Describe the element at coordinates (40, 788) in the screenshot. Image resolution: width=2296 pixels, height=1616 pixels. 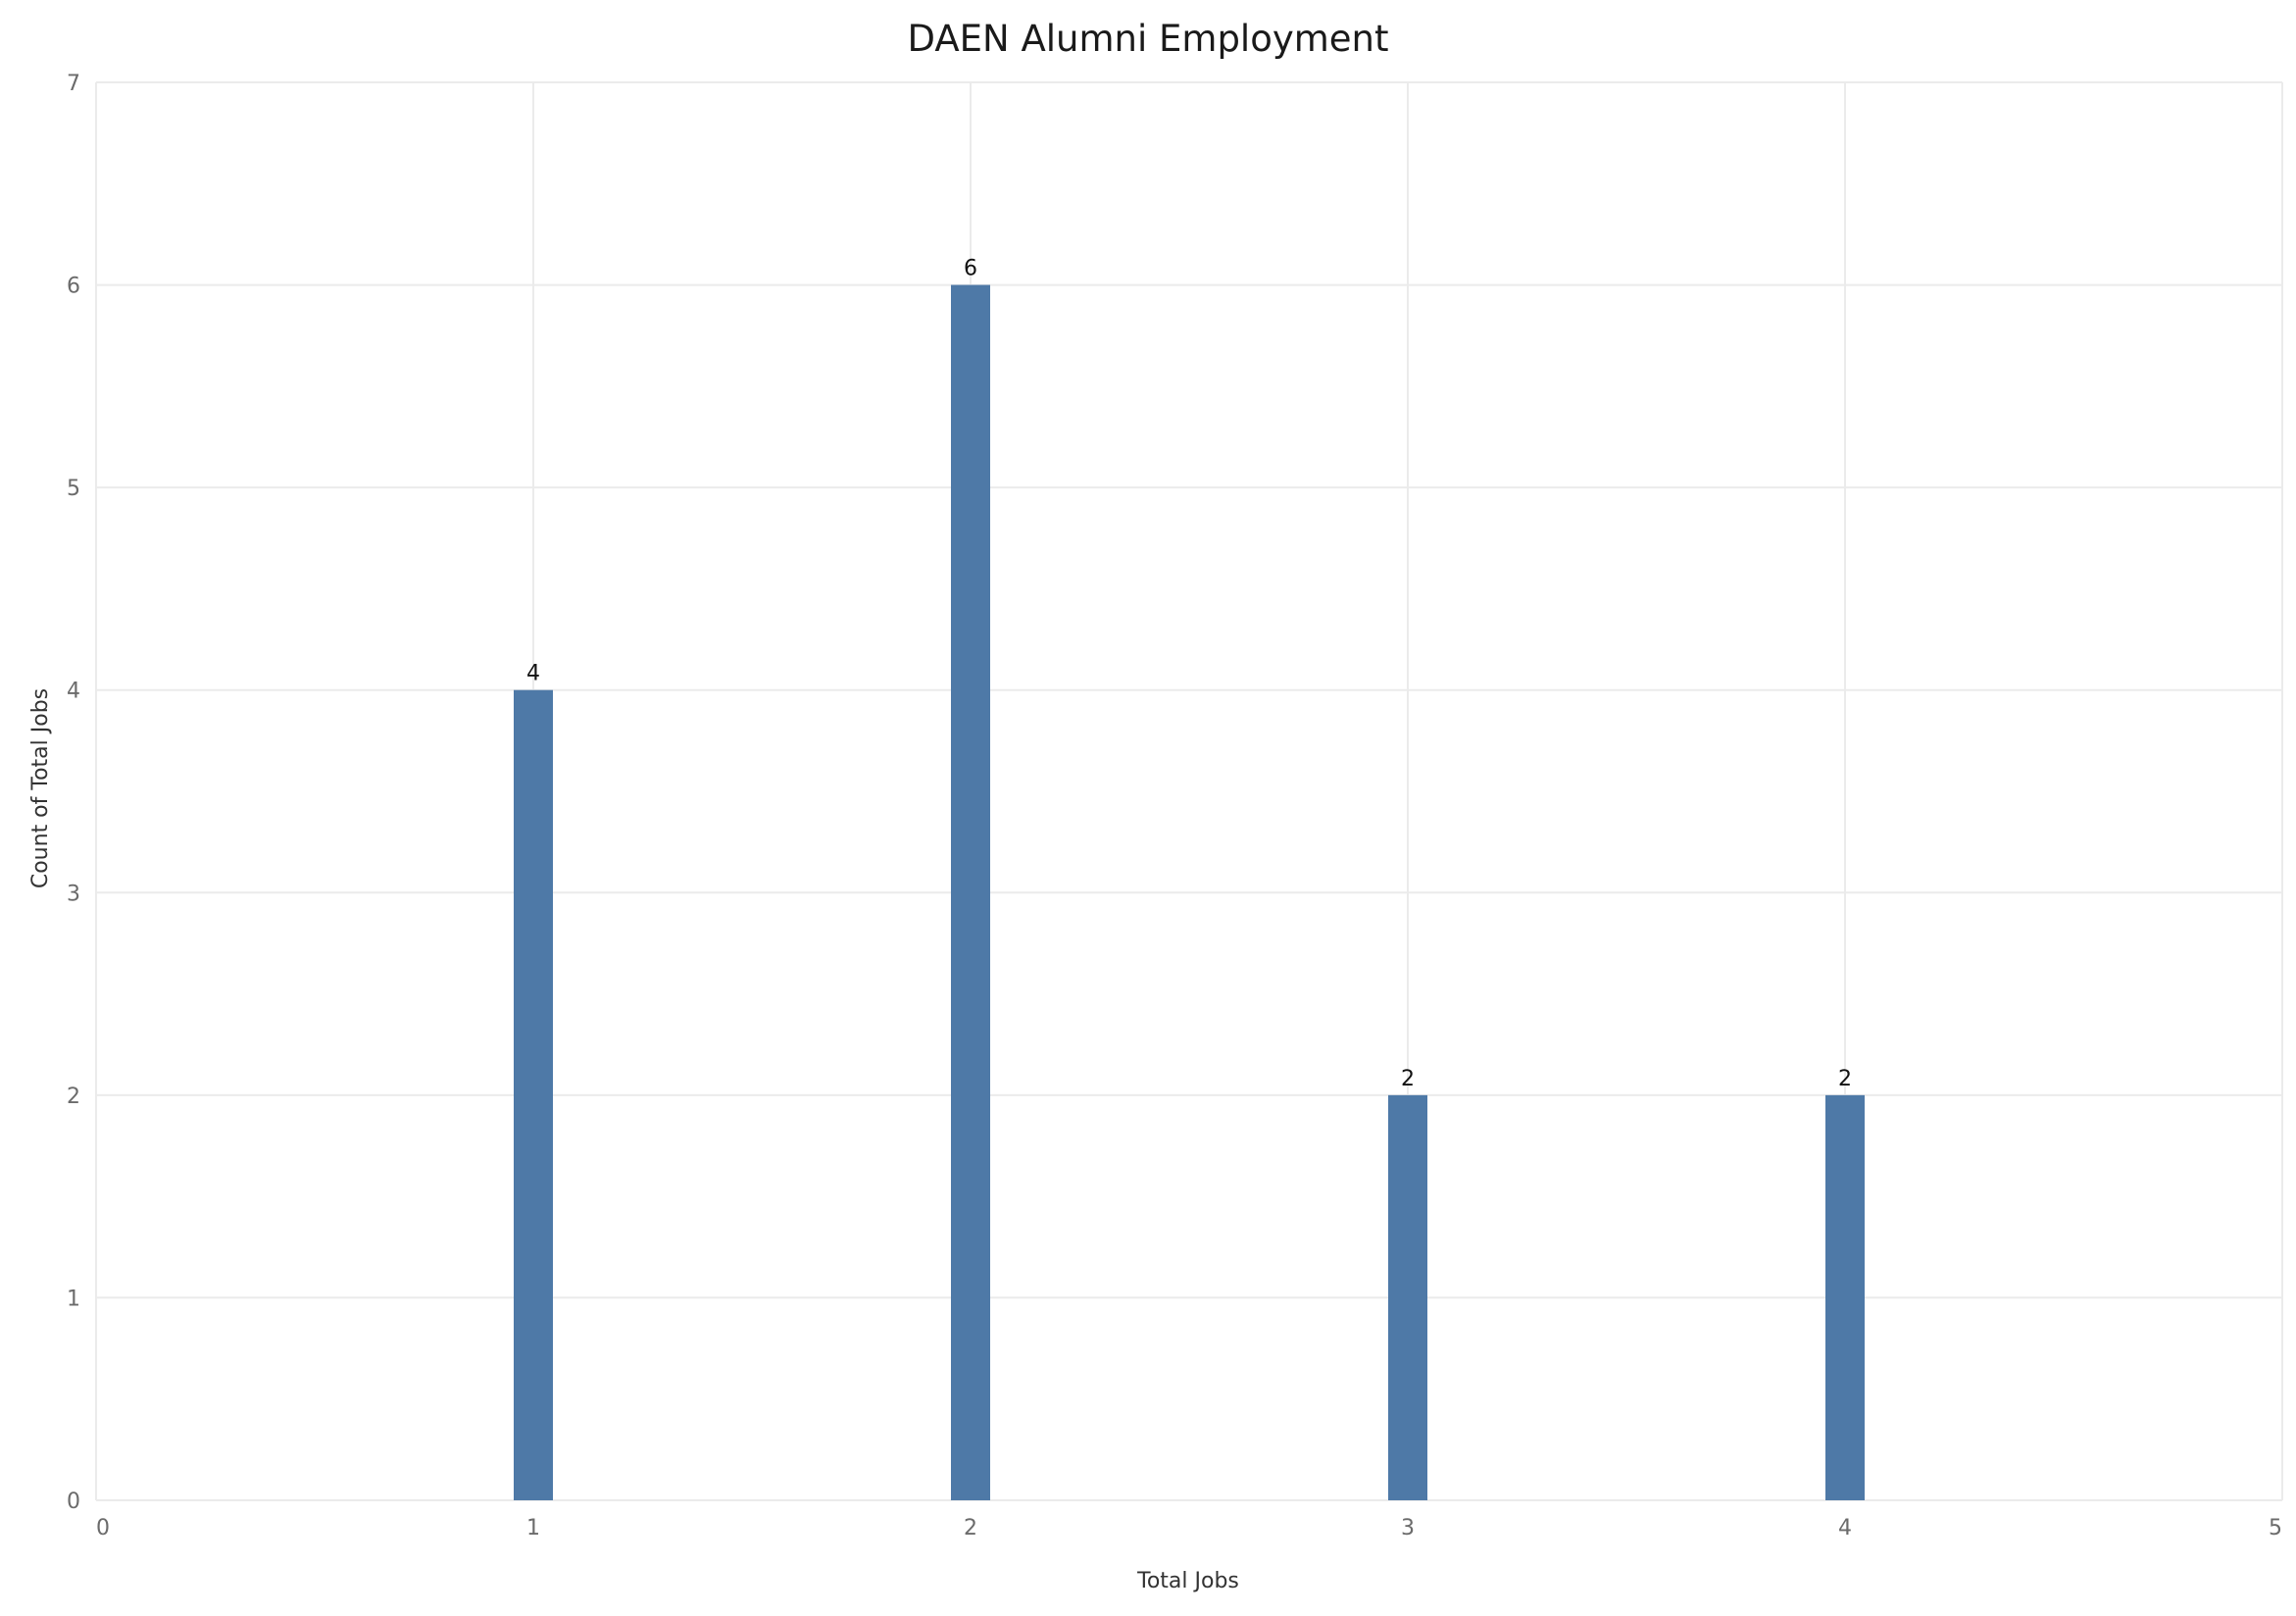
I see `y-axis-label: Count of Total Jobs` at that location.